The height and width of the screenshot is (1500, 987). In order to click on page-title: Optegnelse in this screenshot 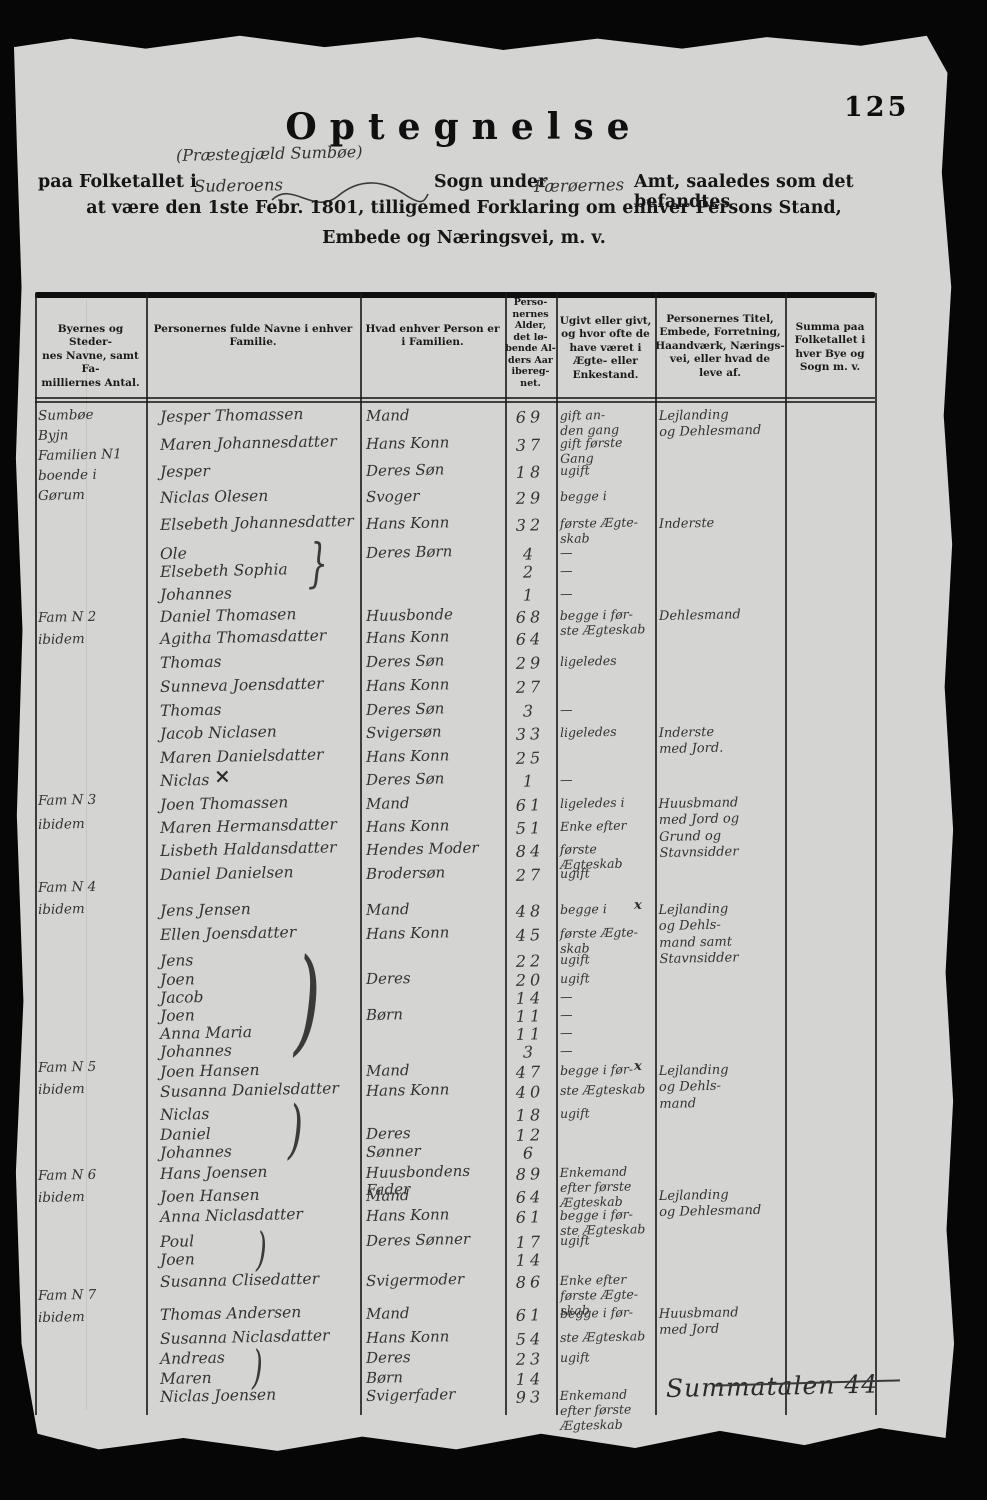, I will do `click(464, 127)`.